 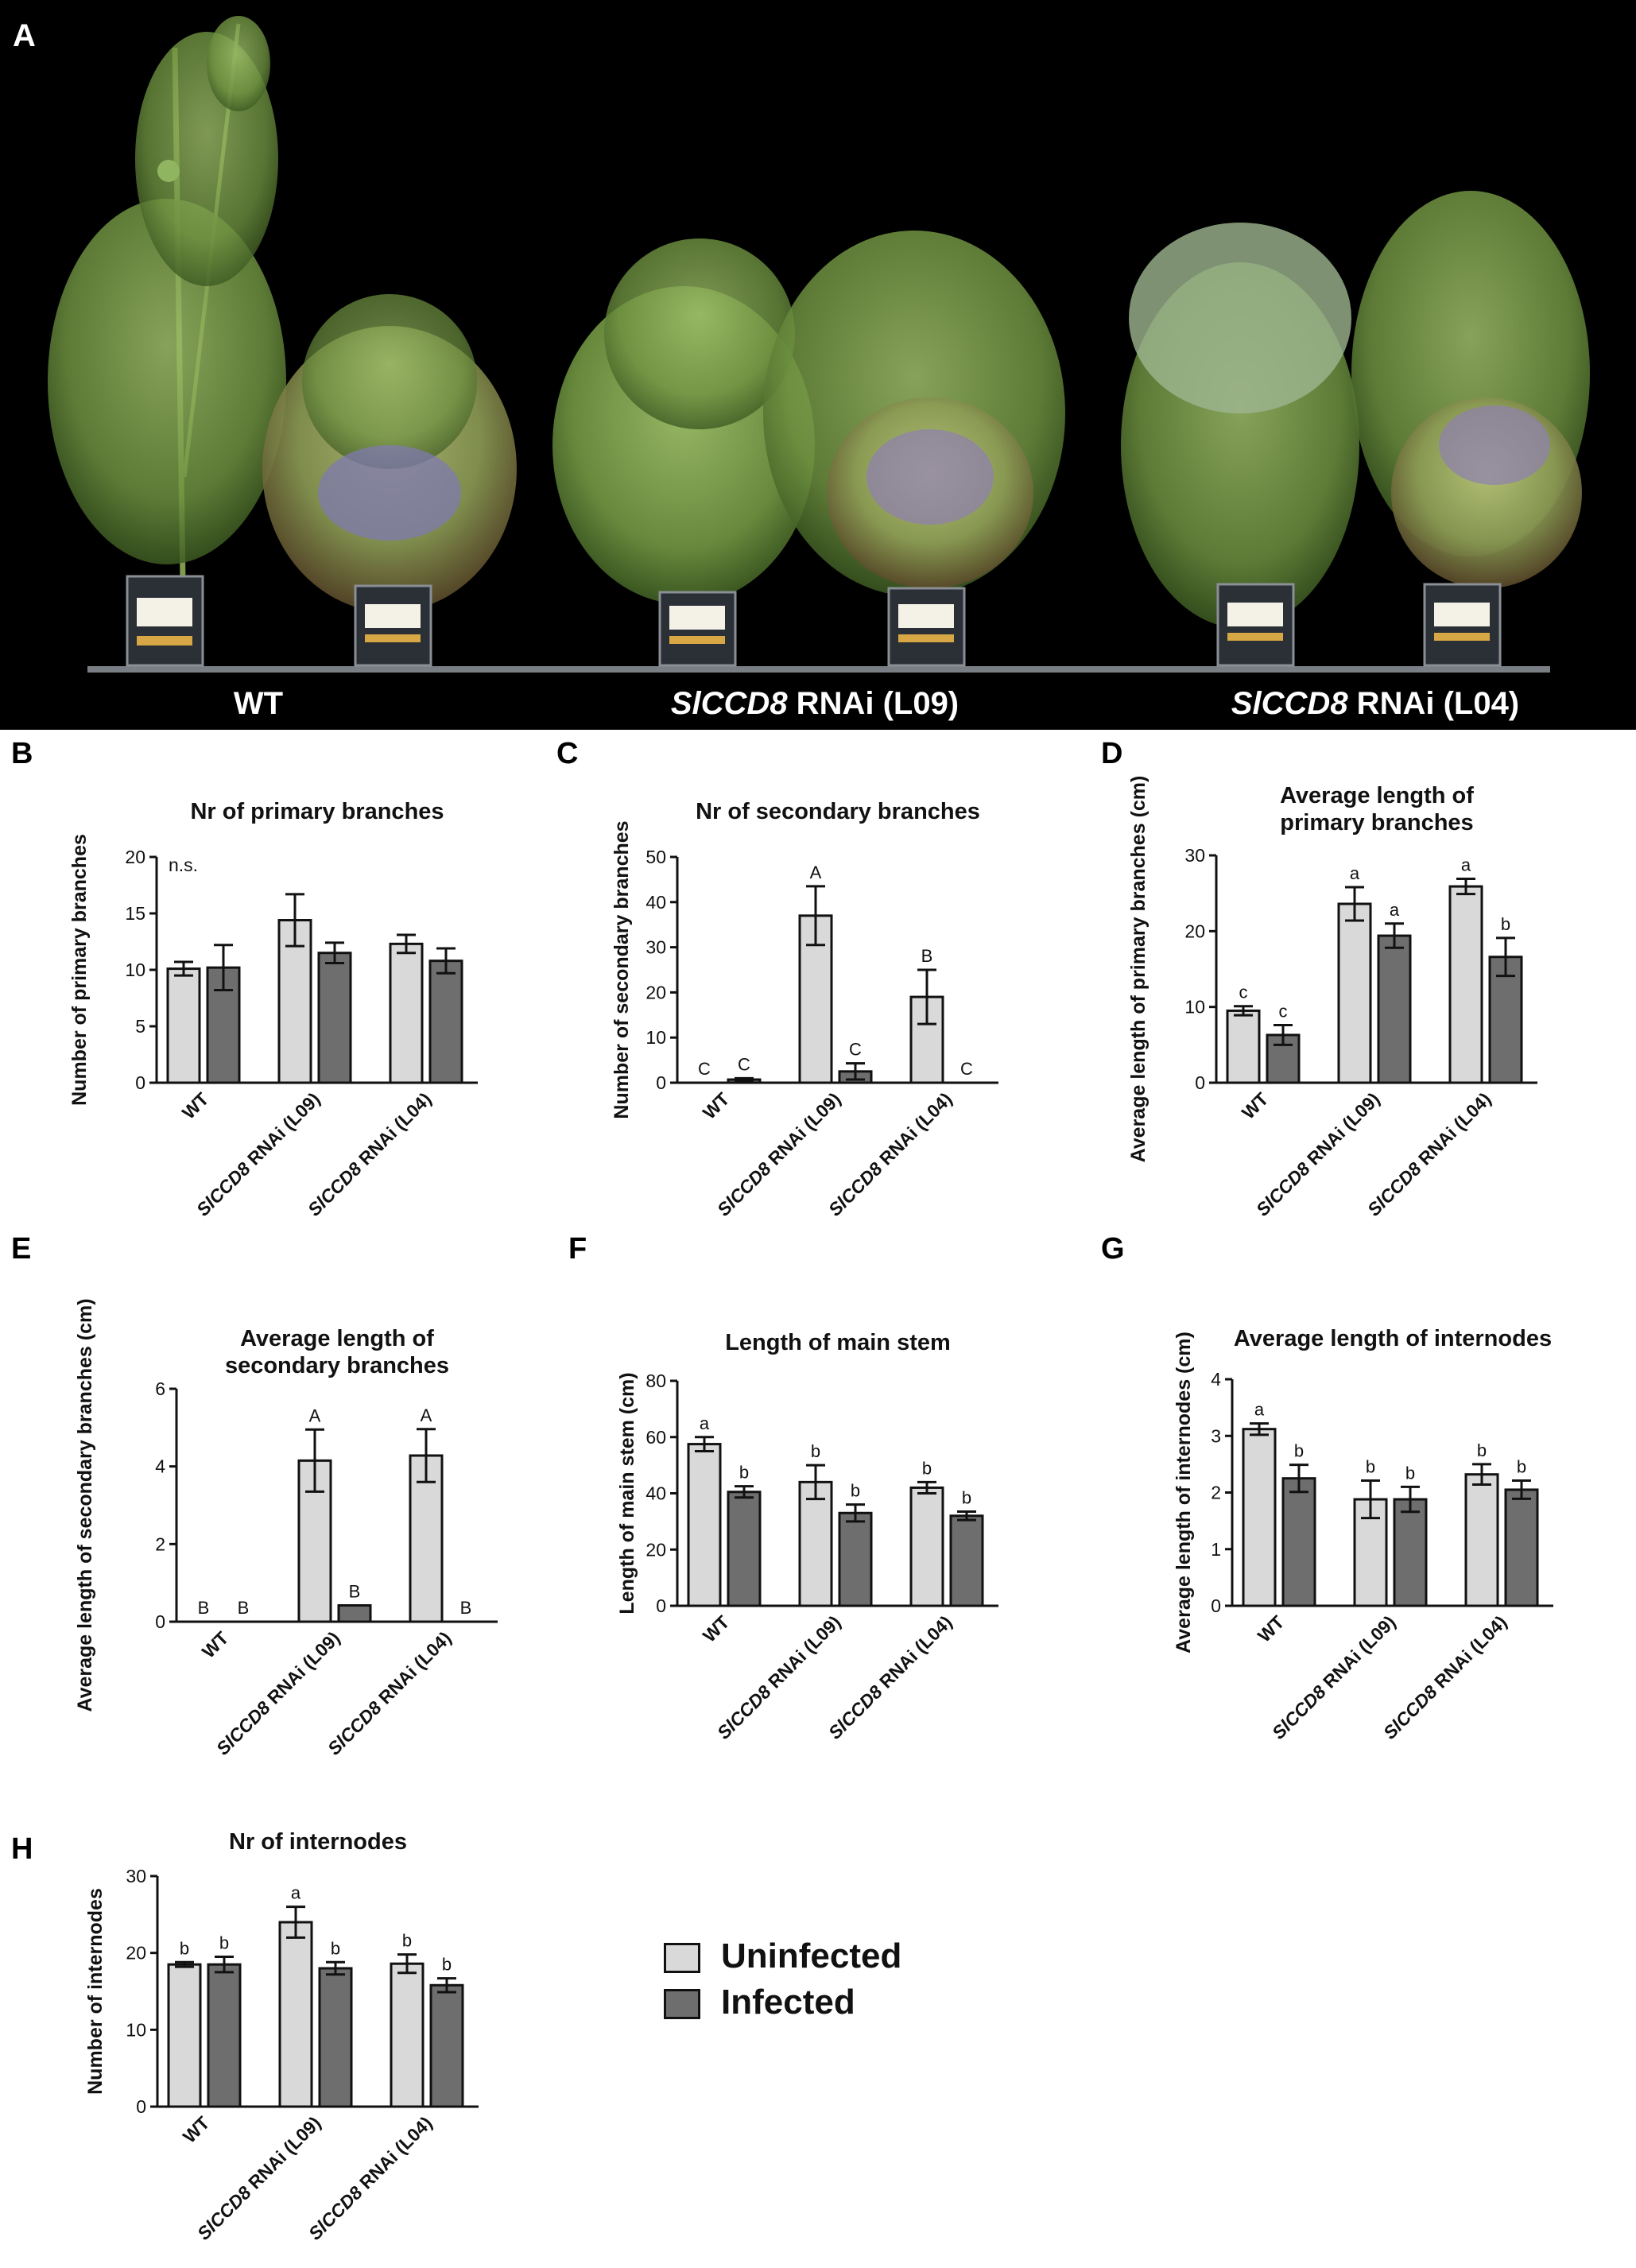 I want to click on legend-label-infected: Infected, so click(x=788, y=2002).